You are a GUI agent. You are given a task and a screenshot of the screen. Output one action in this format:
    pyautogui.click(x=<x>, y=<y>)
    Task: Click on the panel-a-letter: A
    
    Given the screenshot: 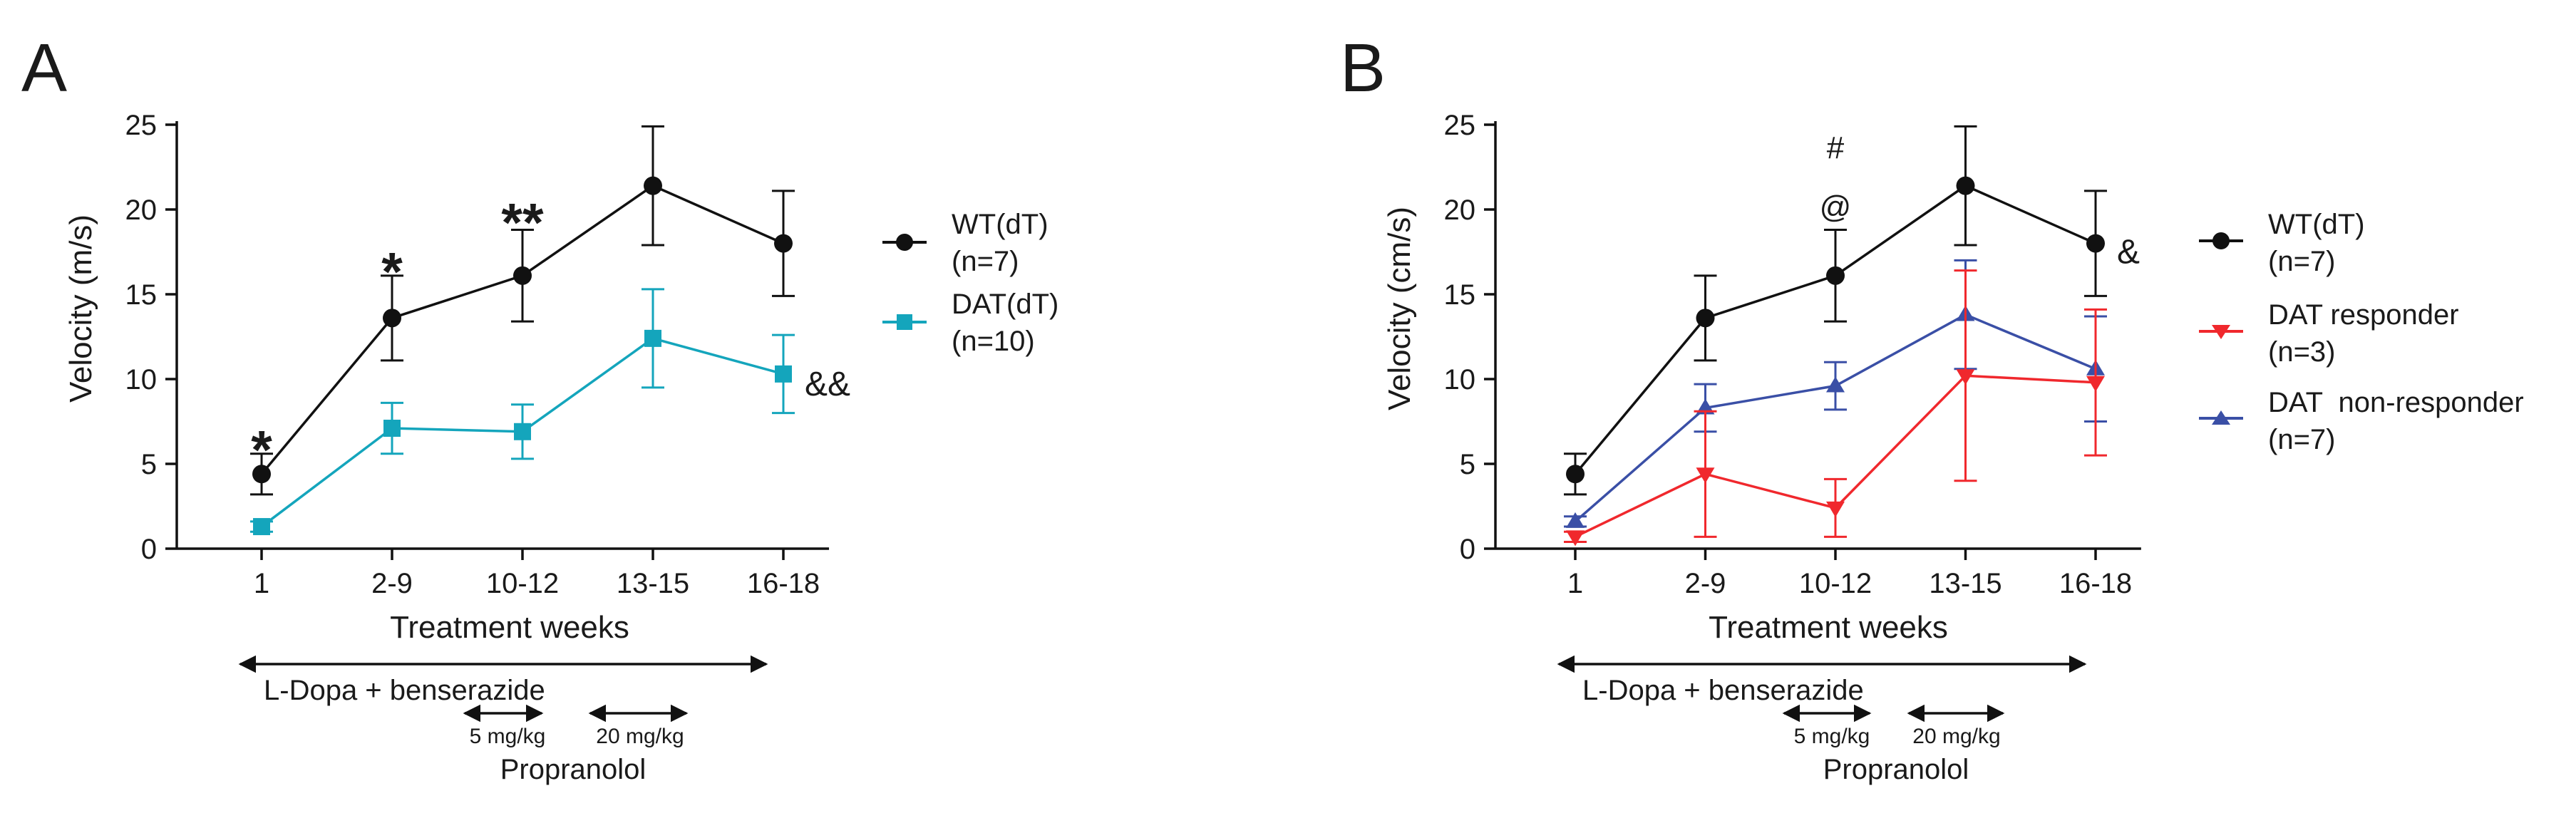 What is the action you would take?
    pyautogui.click(x=44, y=68)
    